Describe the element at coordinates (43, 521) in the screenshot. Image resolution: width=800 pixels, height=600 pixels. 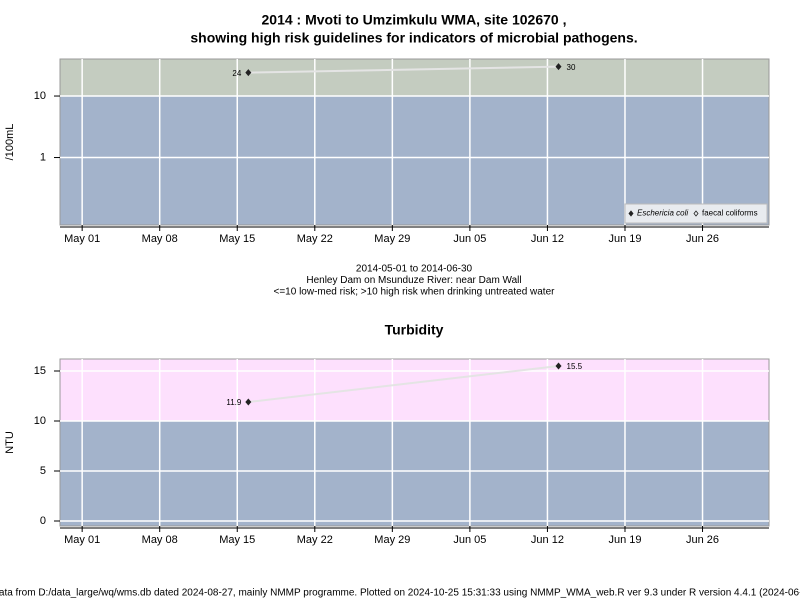
I see `y-tick-label: 0` at that location.